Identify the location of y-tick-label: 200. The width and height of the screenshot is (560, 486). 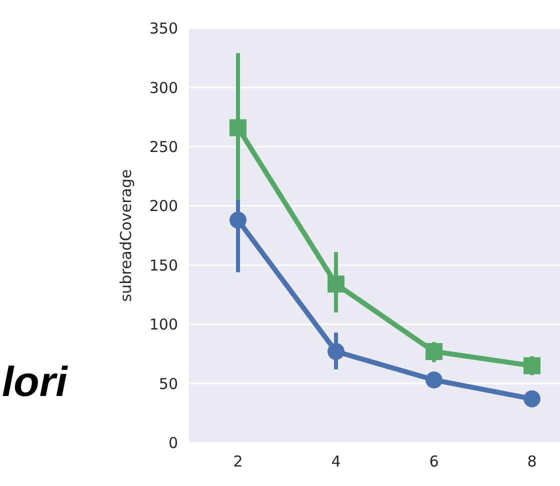
(163, 206).